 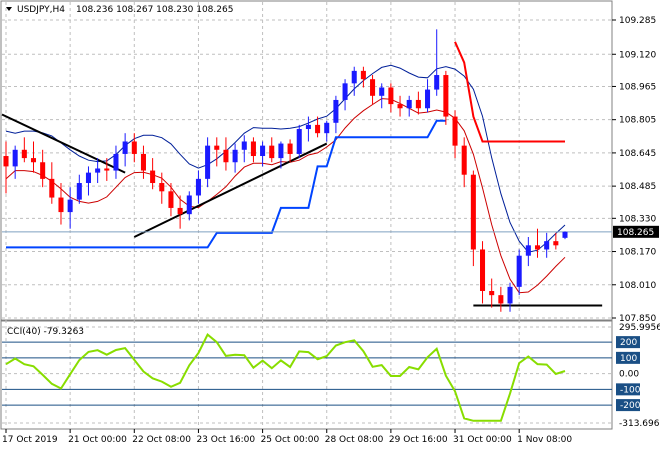 I want to click on price-tick-label: 109.120, so click(x=637, y=55).